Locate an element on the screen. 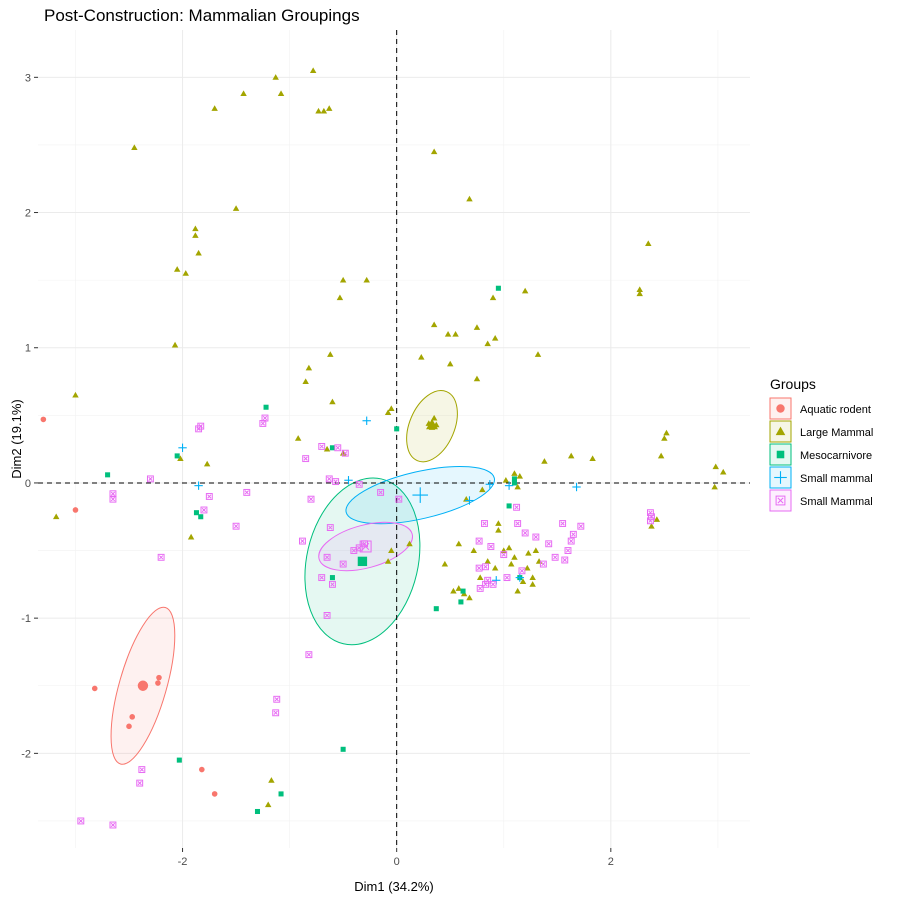 This screenshot has width=900, height=900. x-axis-title: Dim1 (34.2%) is located at coordinates (393, 886).